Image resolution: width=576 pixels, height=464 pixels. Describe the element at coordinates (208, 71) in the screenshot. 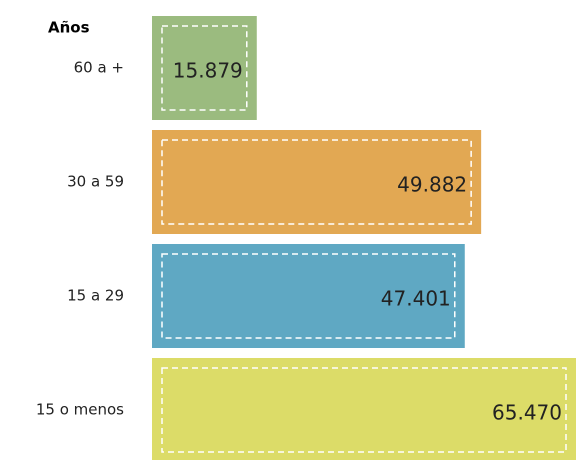

I see `value-label: 15.879` at that location.